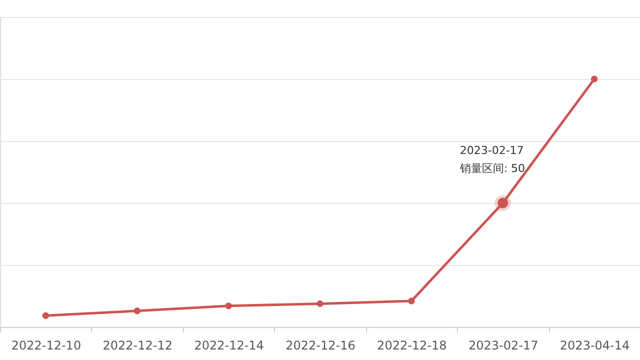  What do you see at coordinates (46, 345) in the screenshot?
I see `x-tick-label: 2022-12-10` at bounding box center [46, 345].